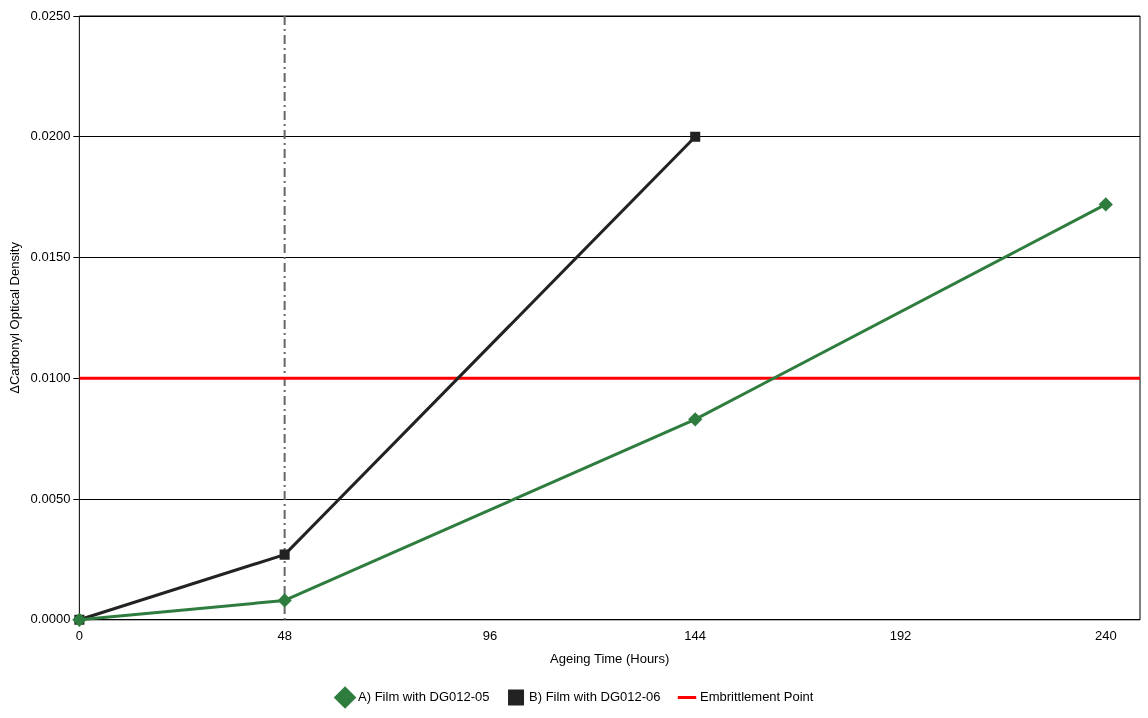  I want to click on x-tick-label: 48, so click(284, 636).